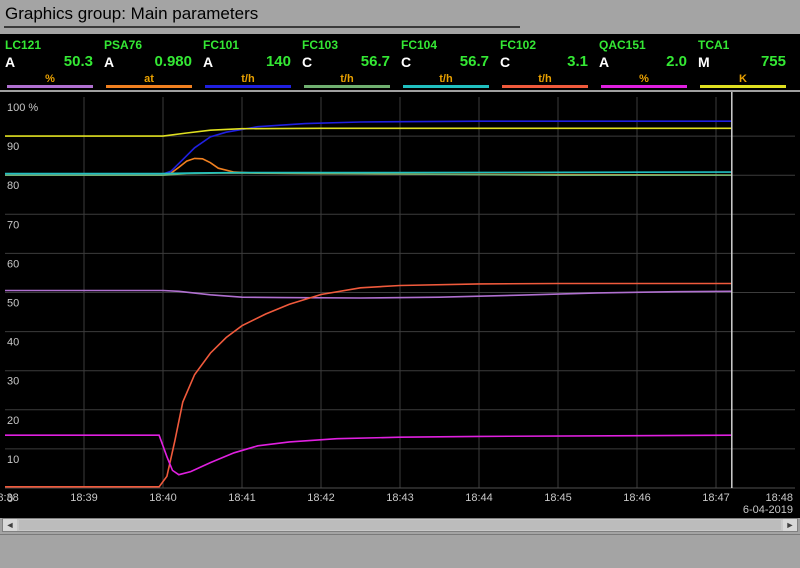 This screenshot has width=800, height=568. What do you see at coordinates (368, 132) in the screenshot?
I see `series-line-tca1` at bounding box center [368, 132].